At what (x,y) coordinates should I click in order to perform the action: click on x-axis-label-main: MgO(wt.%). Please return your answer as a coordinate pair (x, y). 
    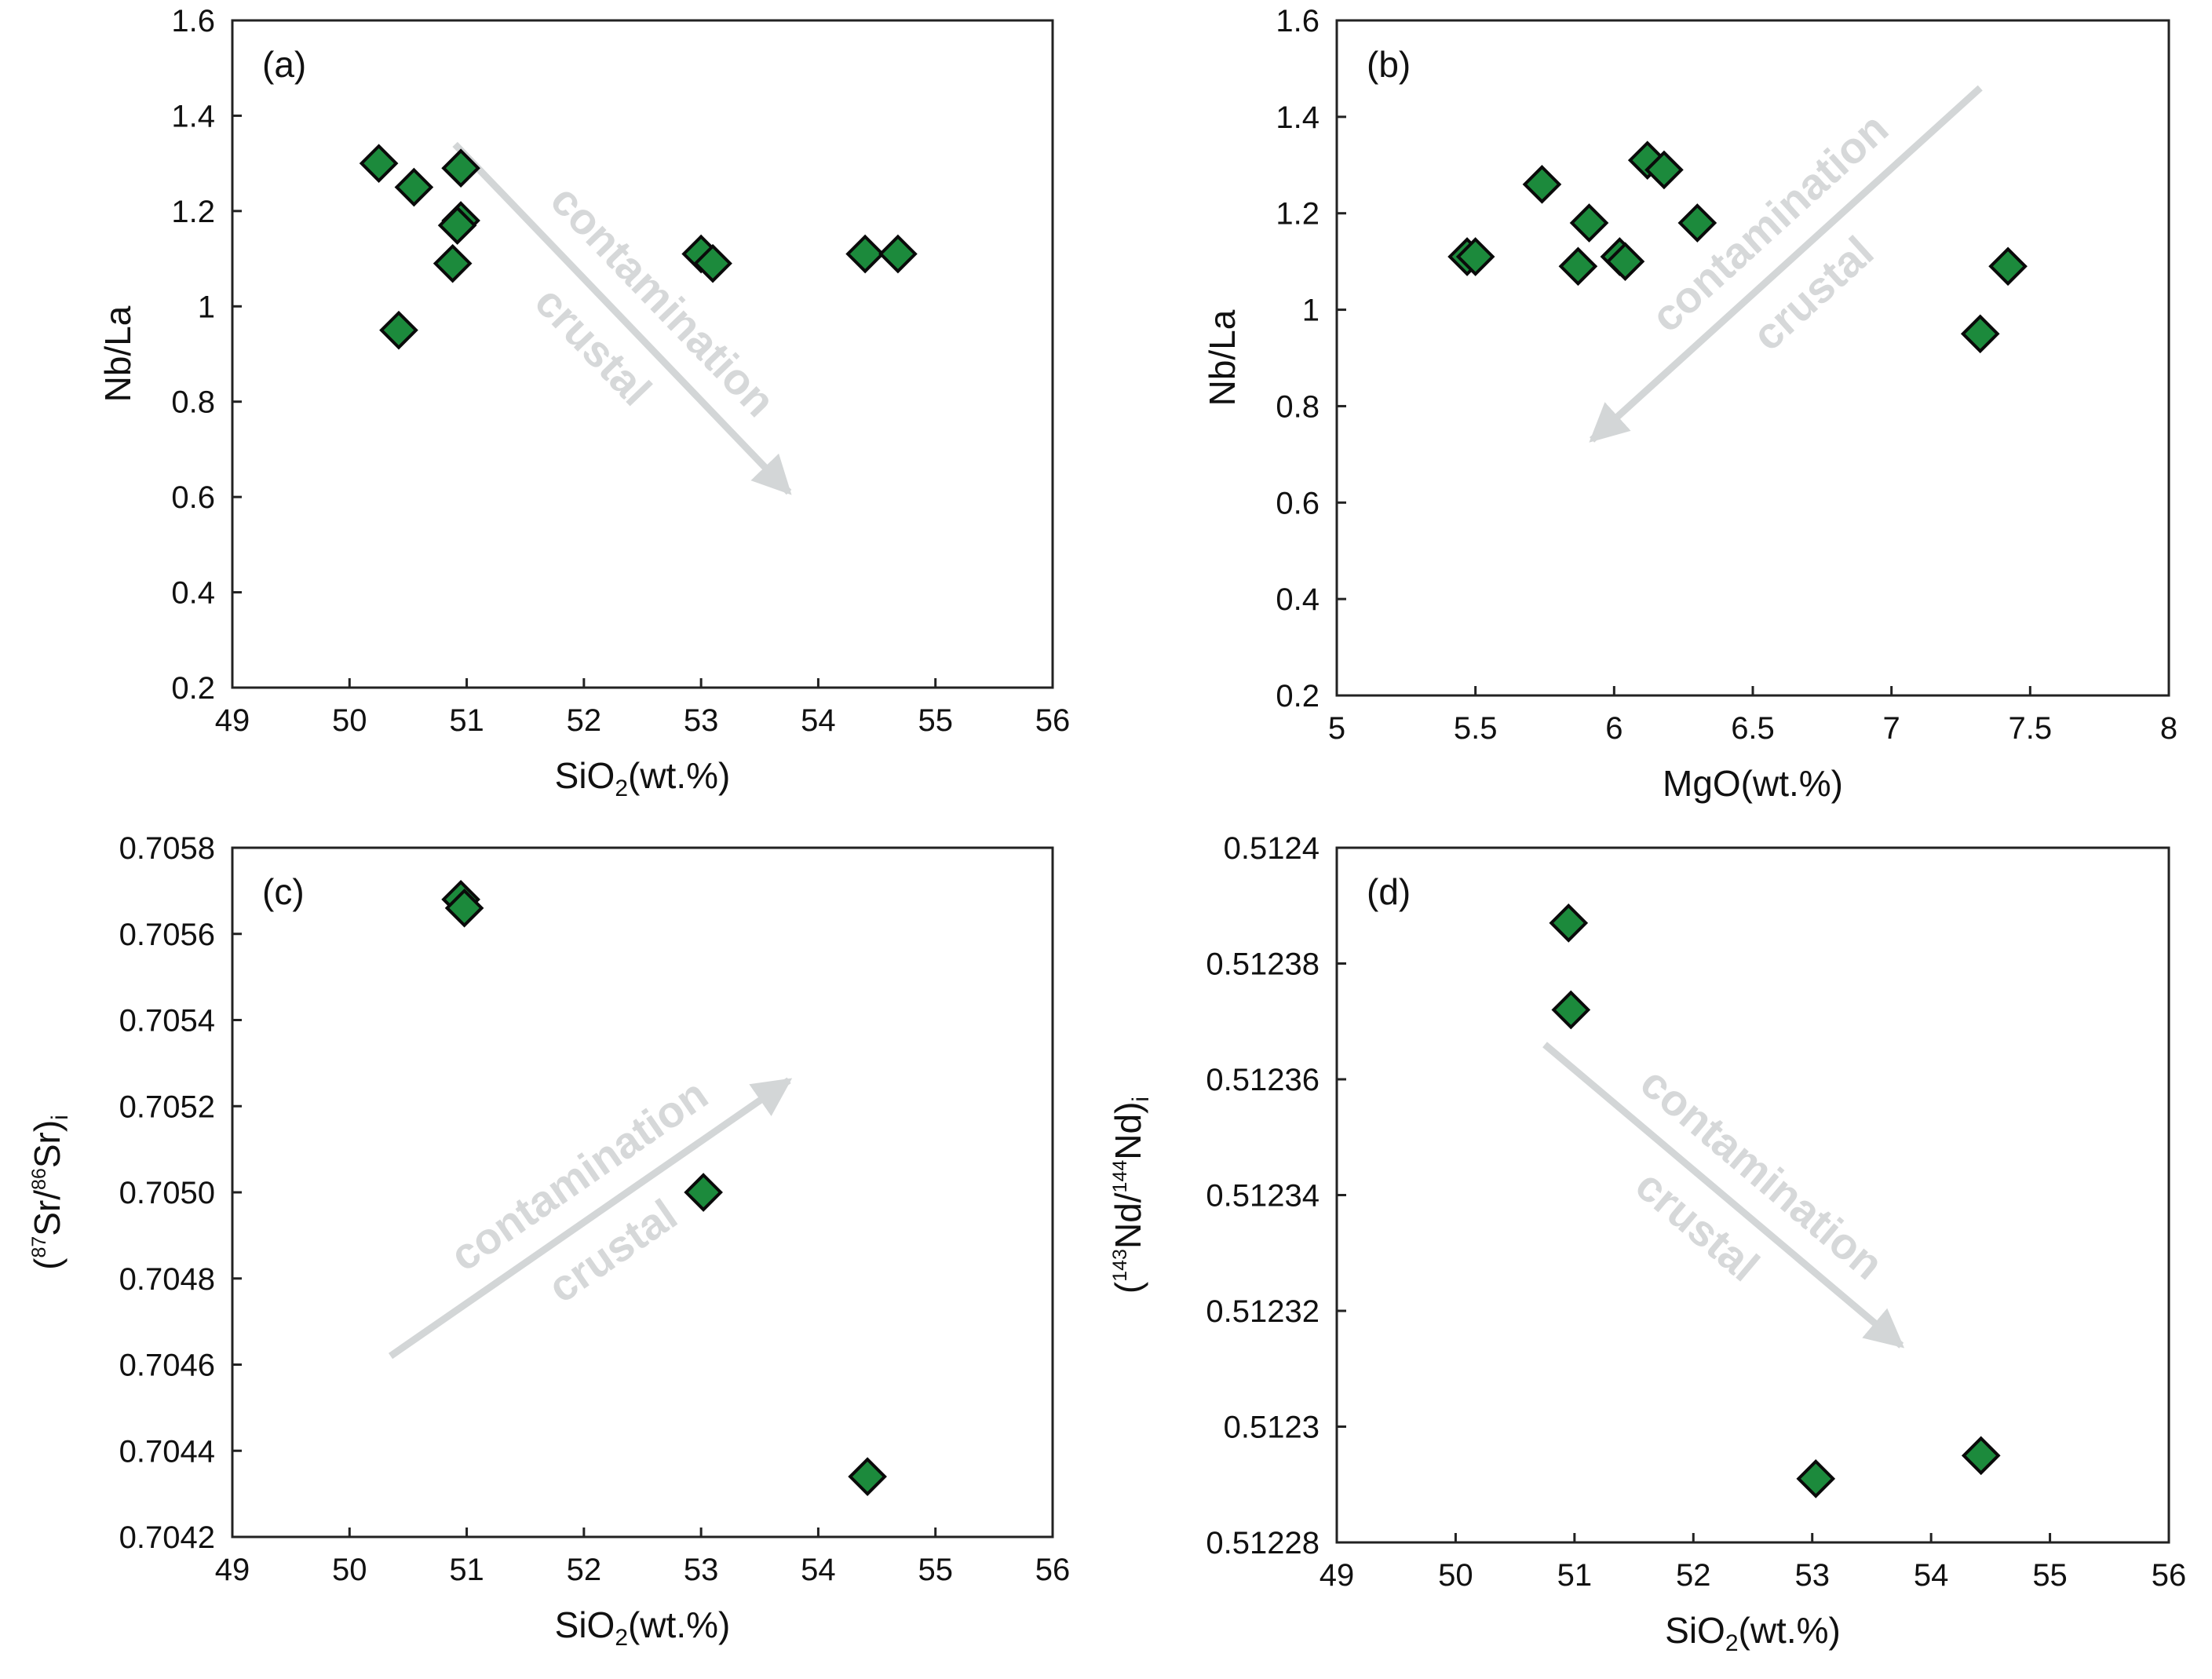
    Looking at the image, I should click on (1753, 783).